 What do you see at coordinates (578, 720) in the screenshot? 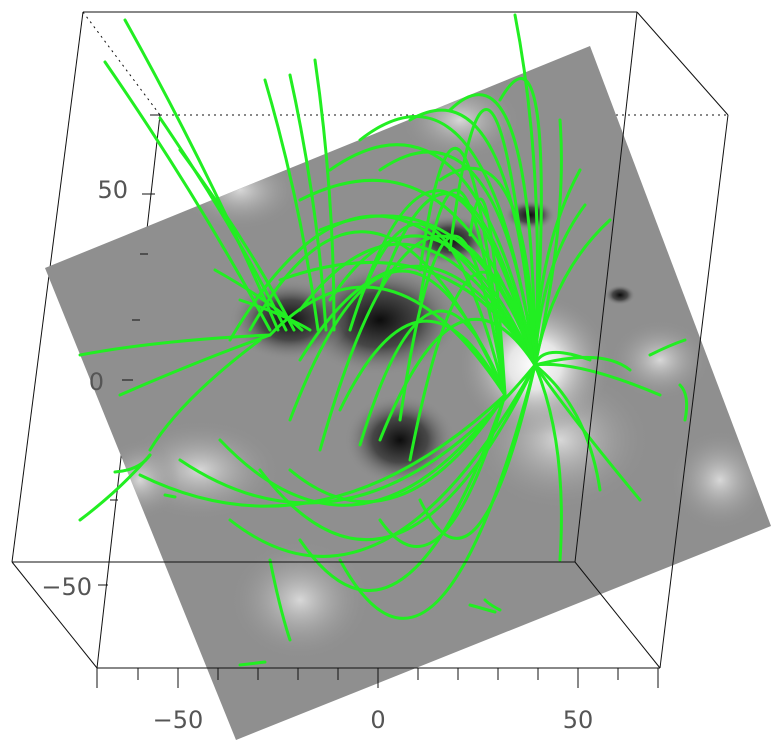
I see `x-tick-label: 50` at bounding box center [578, 720].